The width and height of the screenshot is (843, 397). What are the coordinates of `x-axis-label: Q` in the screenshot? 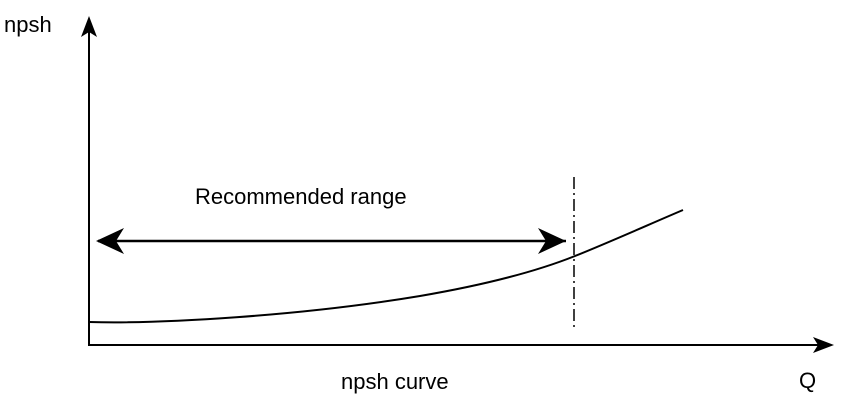 It's located at (807, 380).